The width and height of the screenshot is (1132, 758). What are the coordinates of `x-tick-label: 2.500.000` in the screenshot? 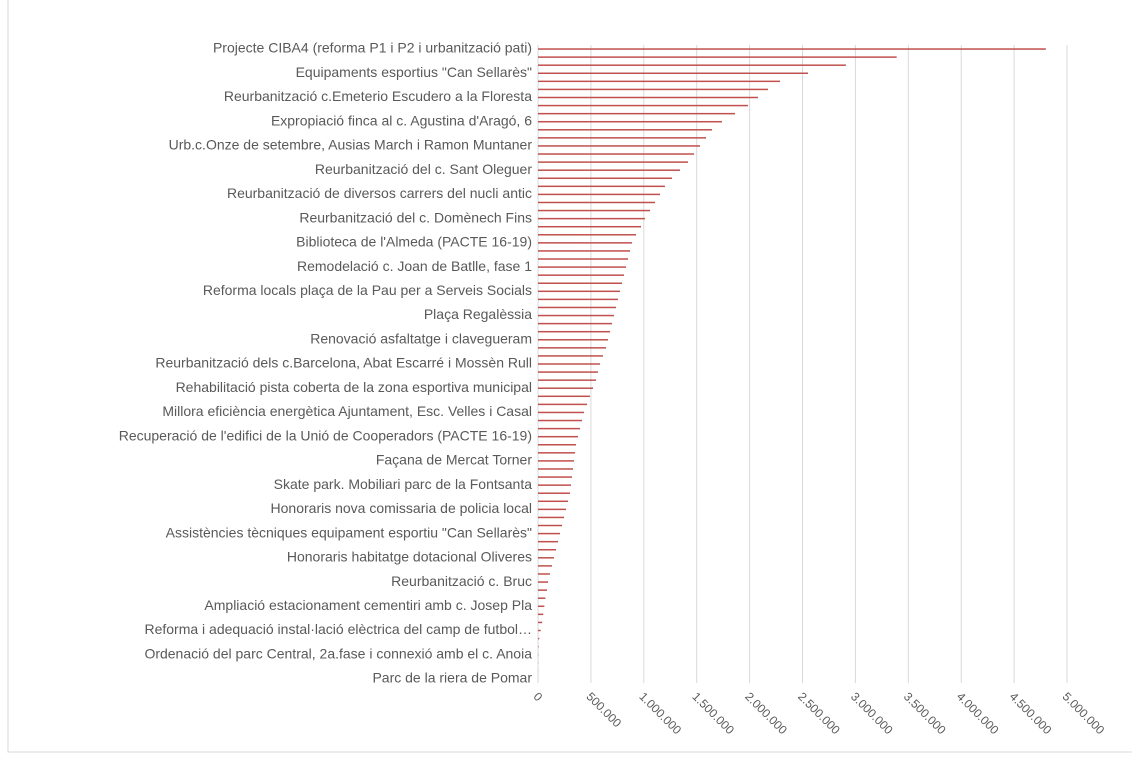 It's located at (819, 713).